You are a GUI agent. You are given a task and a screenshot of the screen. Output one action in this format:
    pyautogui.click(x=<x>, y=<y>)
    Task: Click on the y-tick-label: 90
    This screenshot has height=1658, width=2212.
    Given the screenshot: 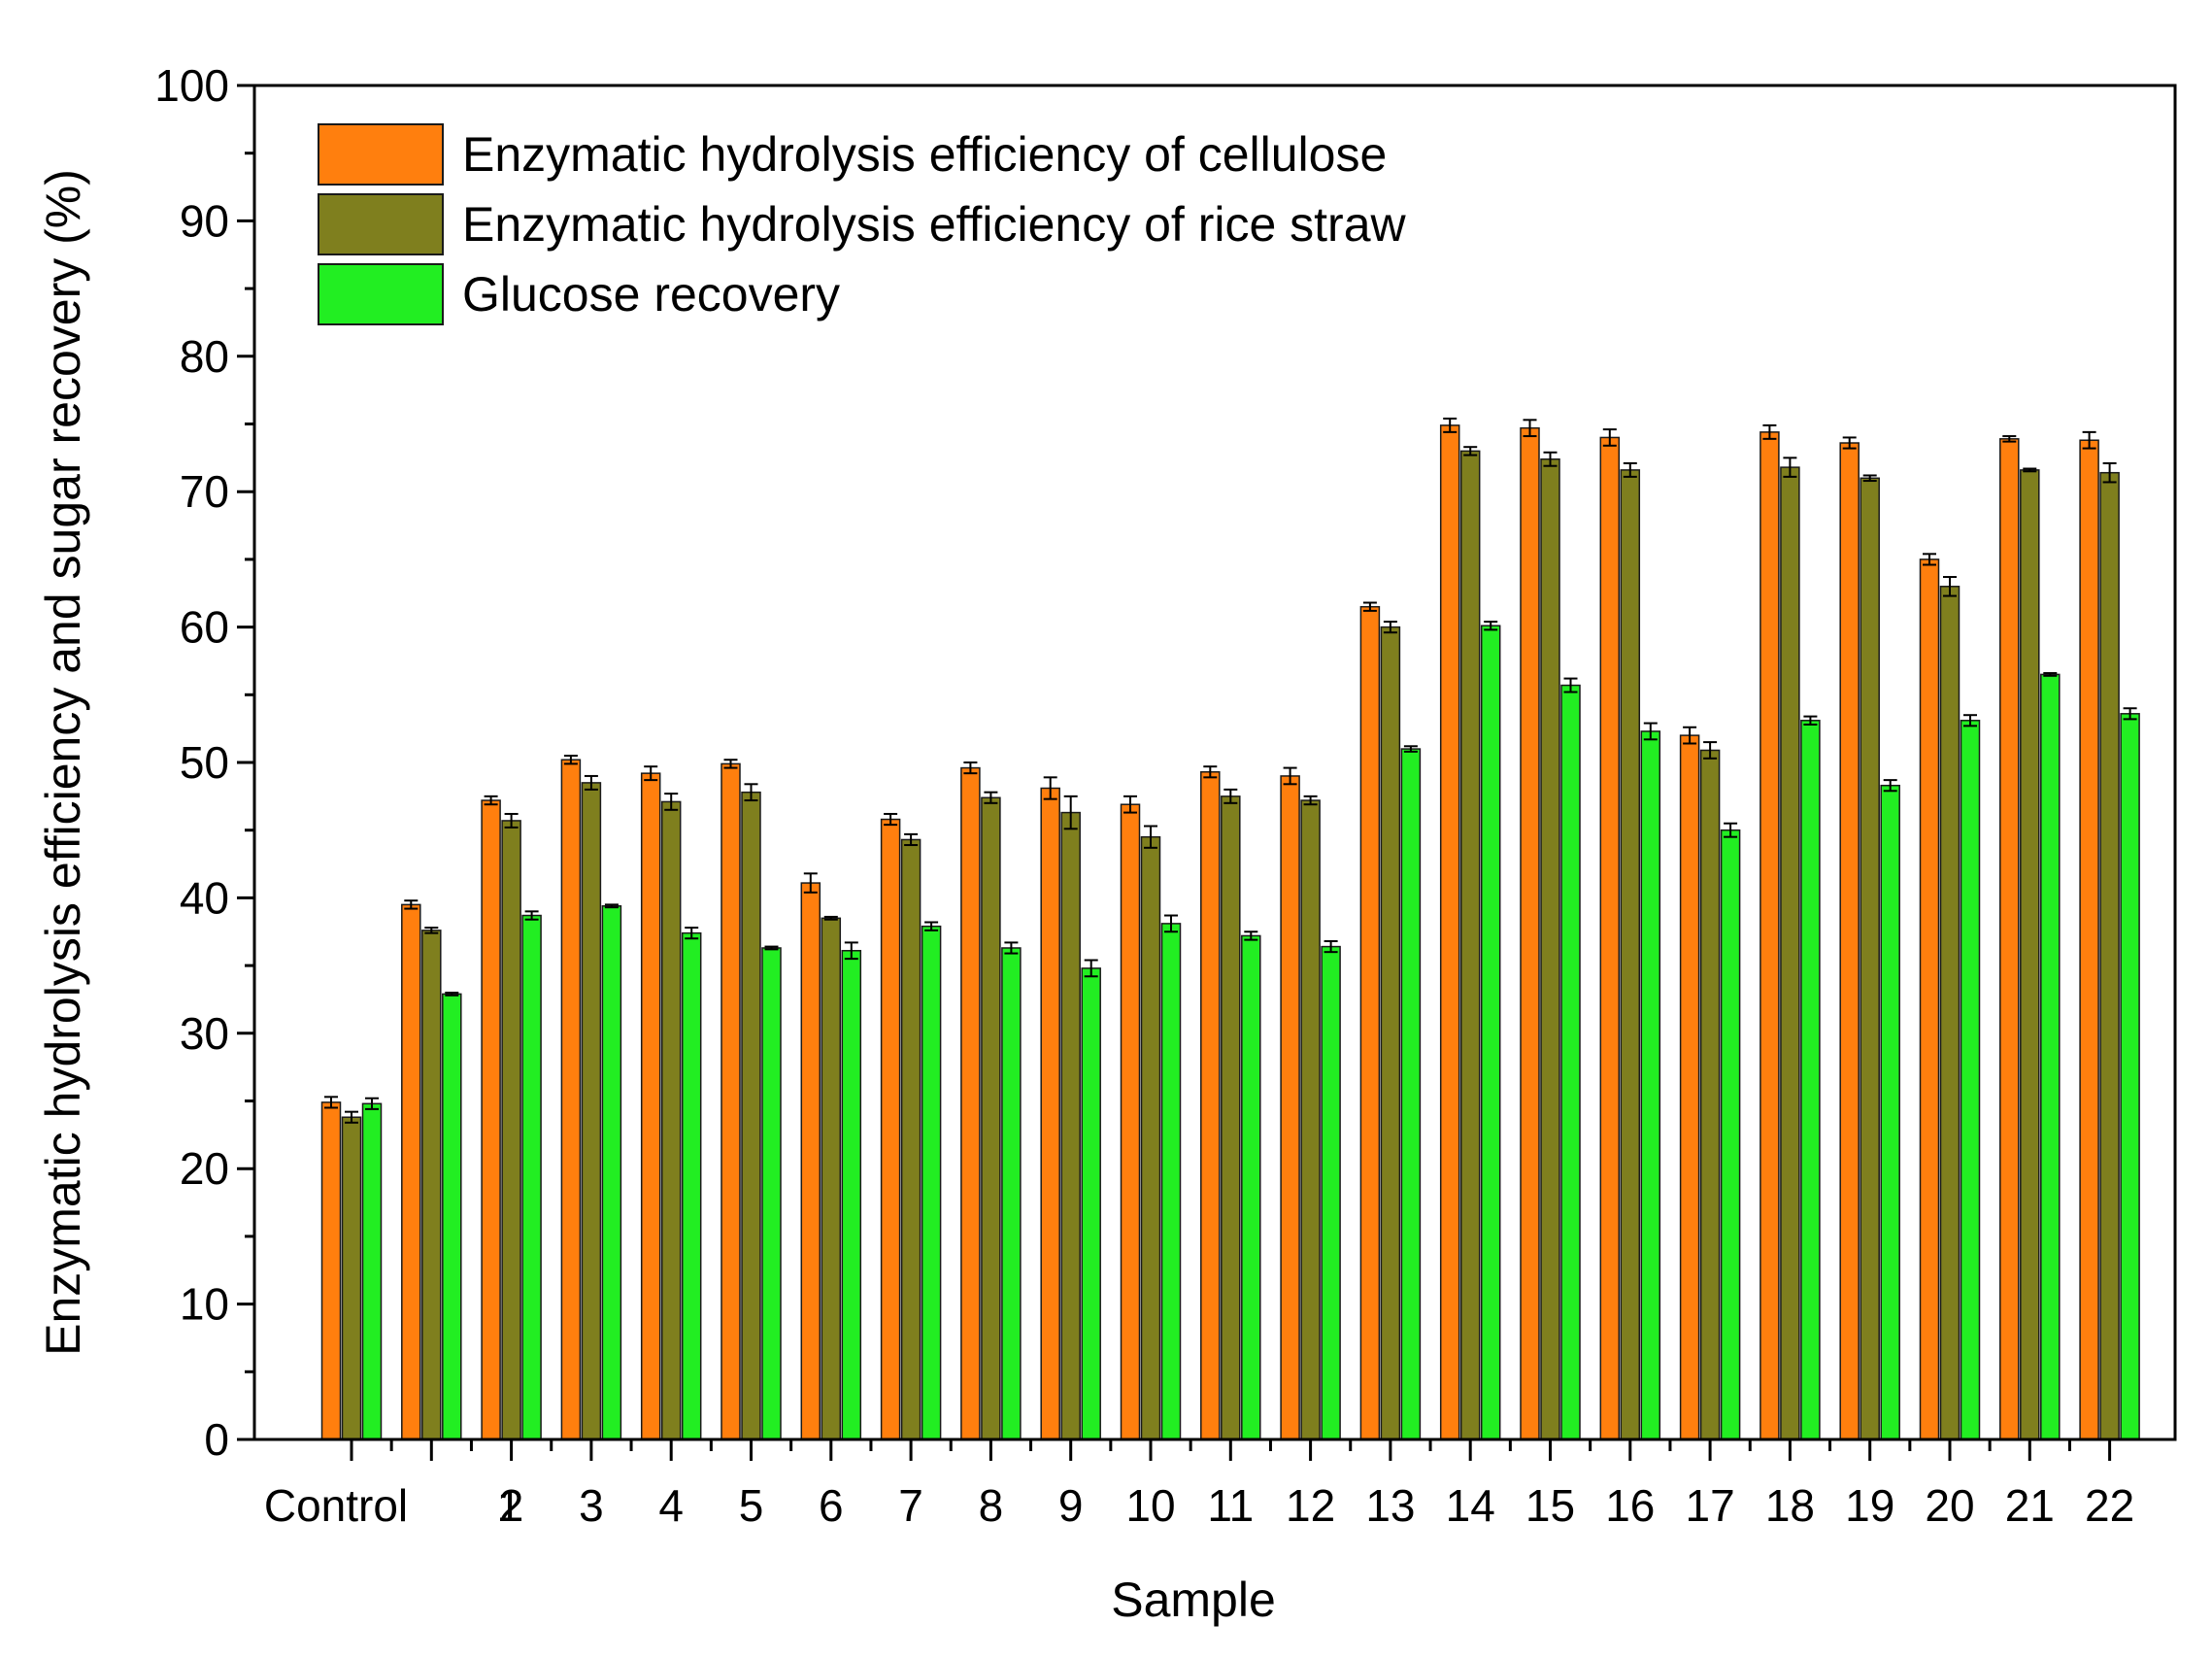 What is the action you would take?
    pyautogui.click(x=204, y=220)
    